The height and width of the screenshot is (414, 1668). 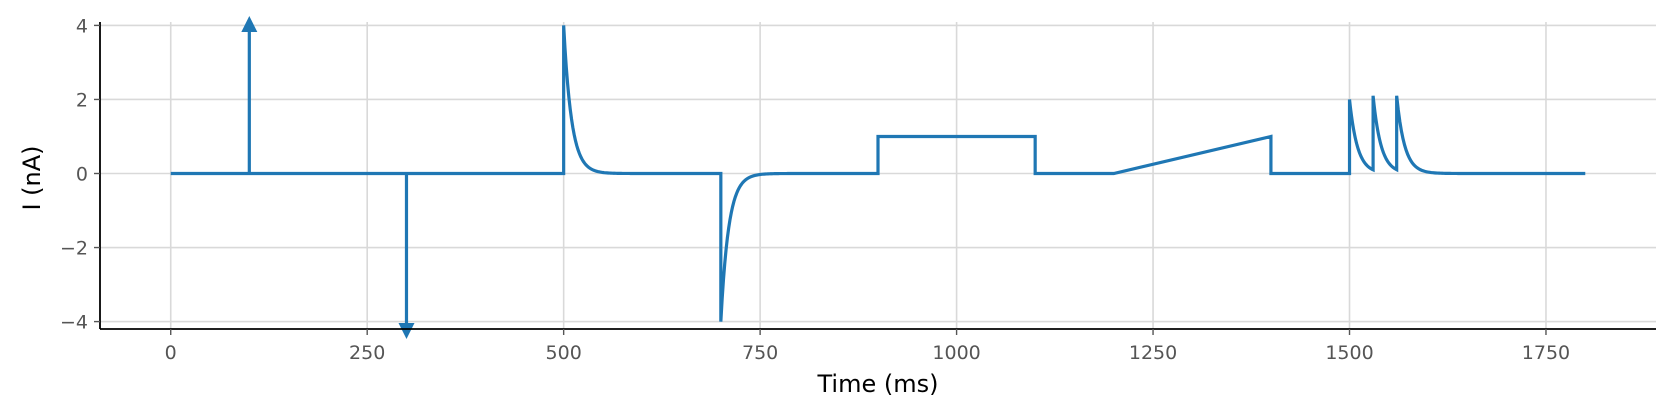 What do you see at coordinates (956, 353) in the screenshot?
I see `x-tick-label: 1000` at bounding box center [956, 353].